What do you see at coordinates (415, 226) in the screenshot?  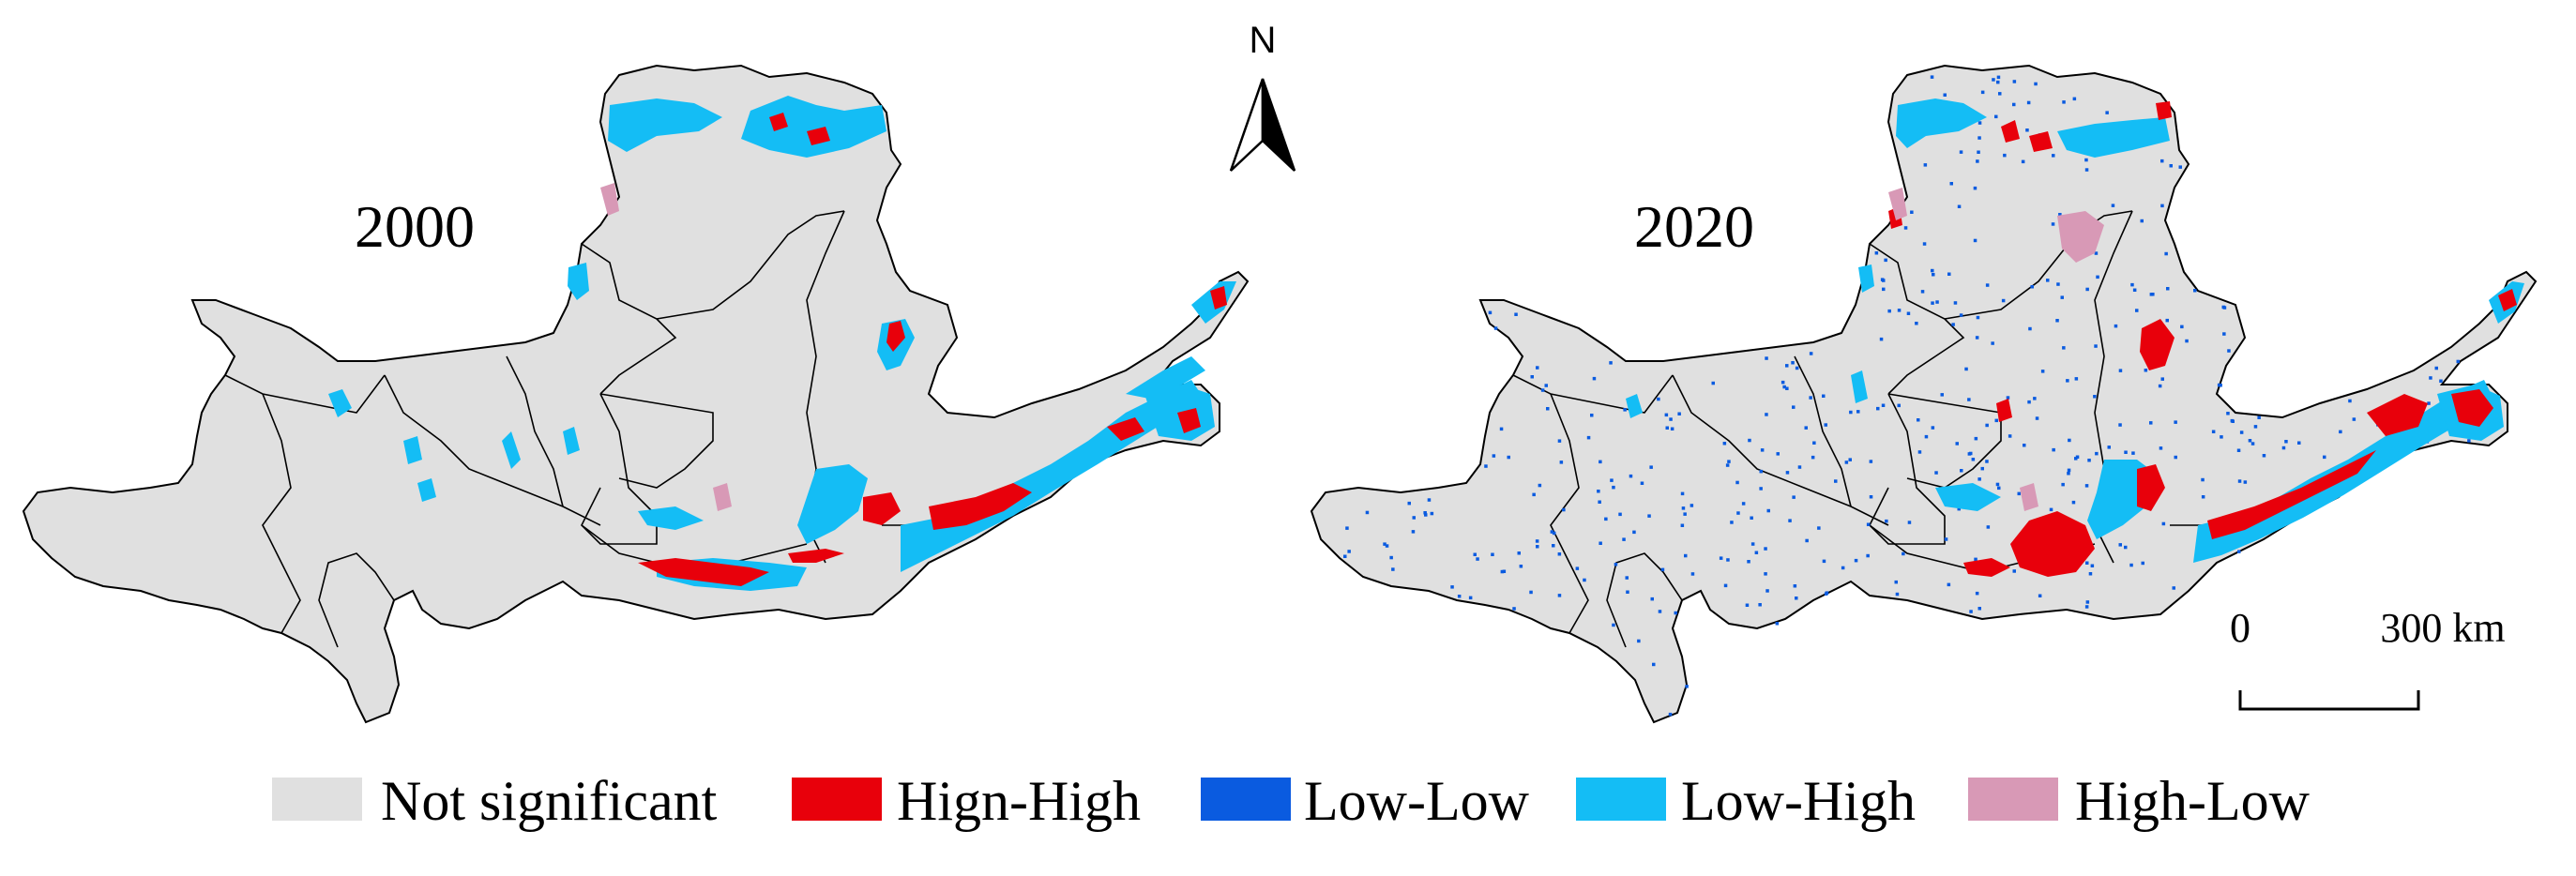 I see `year-label-2000: 2000` at bounding box center [415, 226].